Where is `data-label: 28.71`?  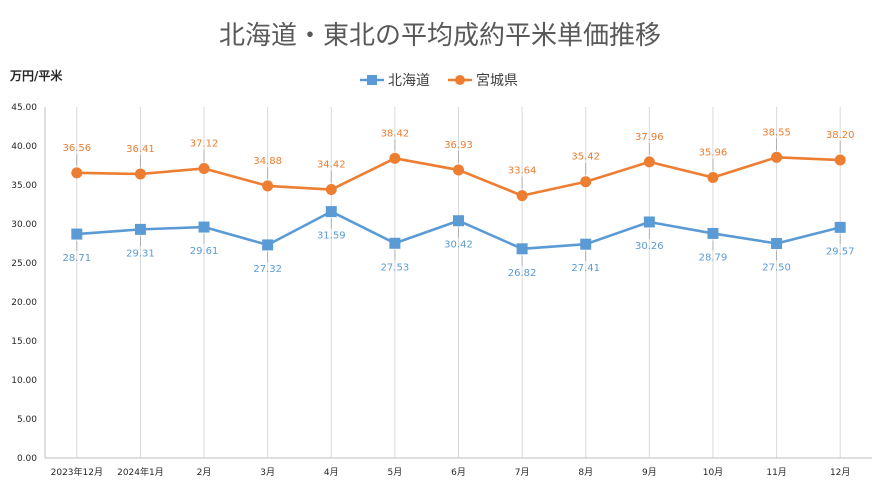 data-label: 28.71 is located at coordinates (76, 258).